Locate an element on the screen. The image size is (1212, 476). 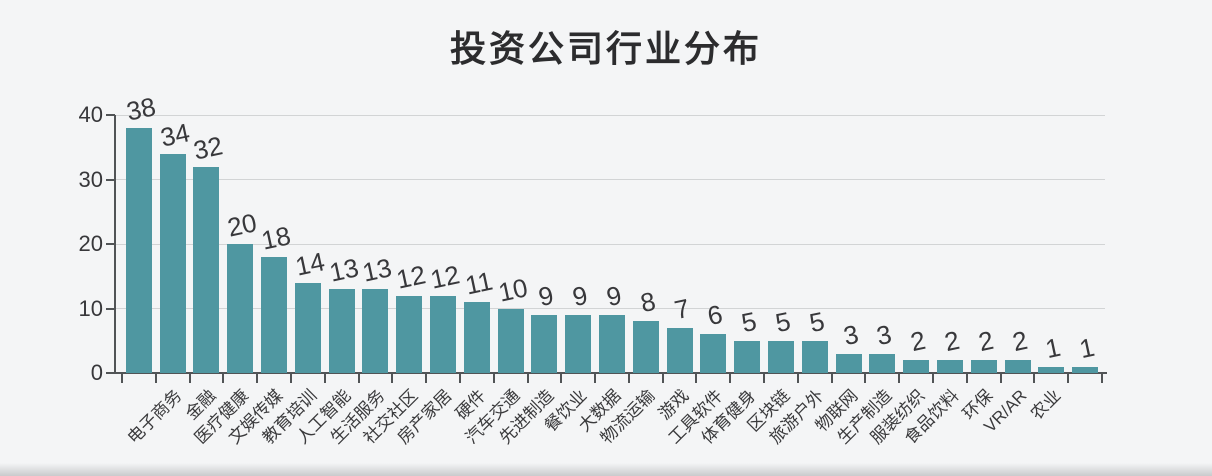
y-tick-label: 0 is located at coordinates (96, 372).